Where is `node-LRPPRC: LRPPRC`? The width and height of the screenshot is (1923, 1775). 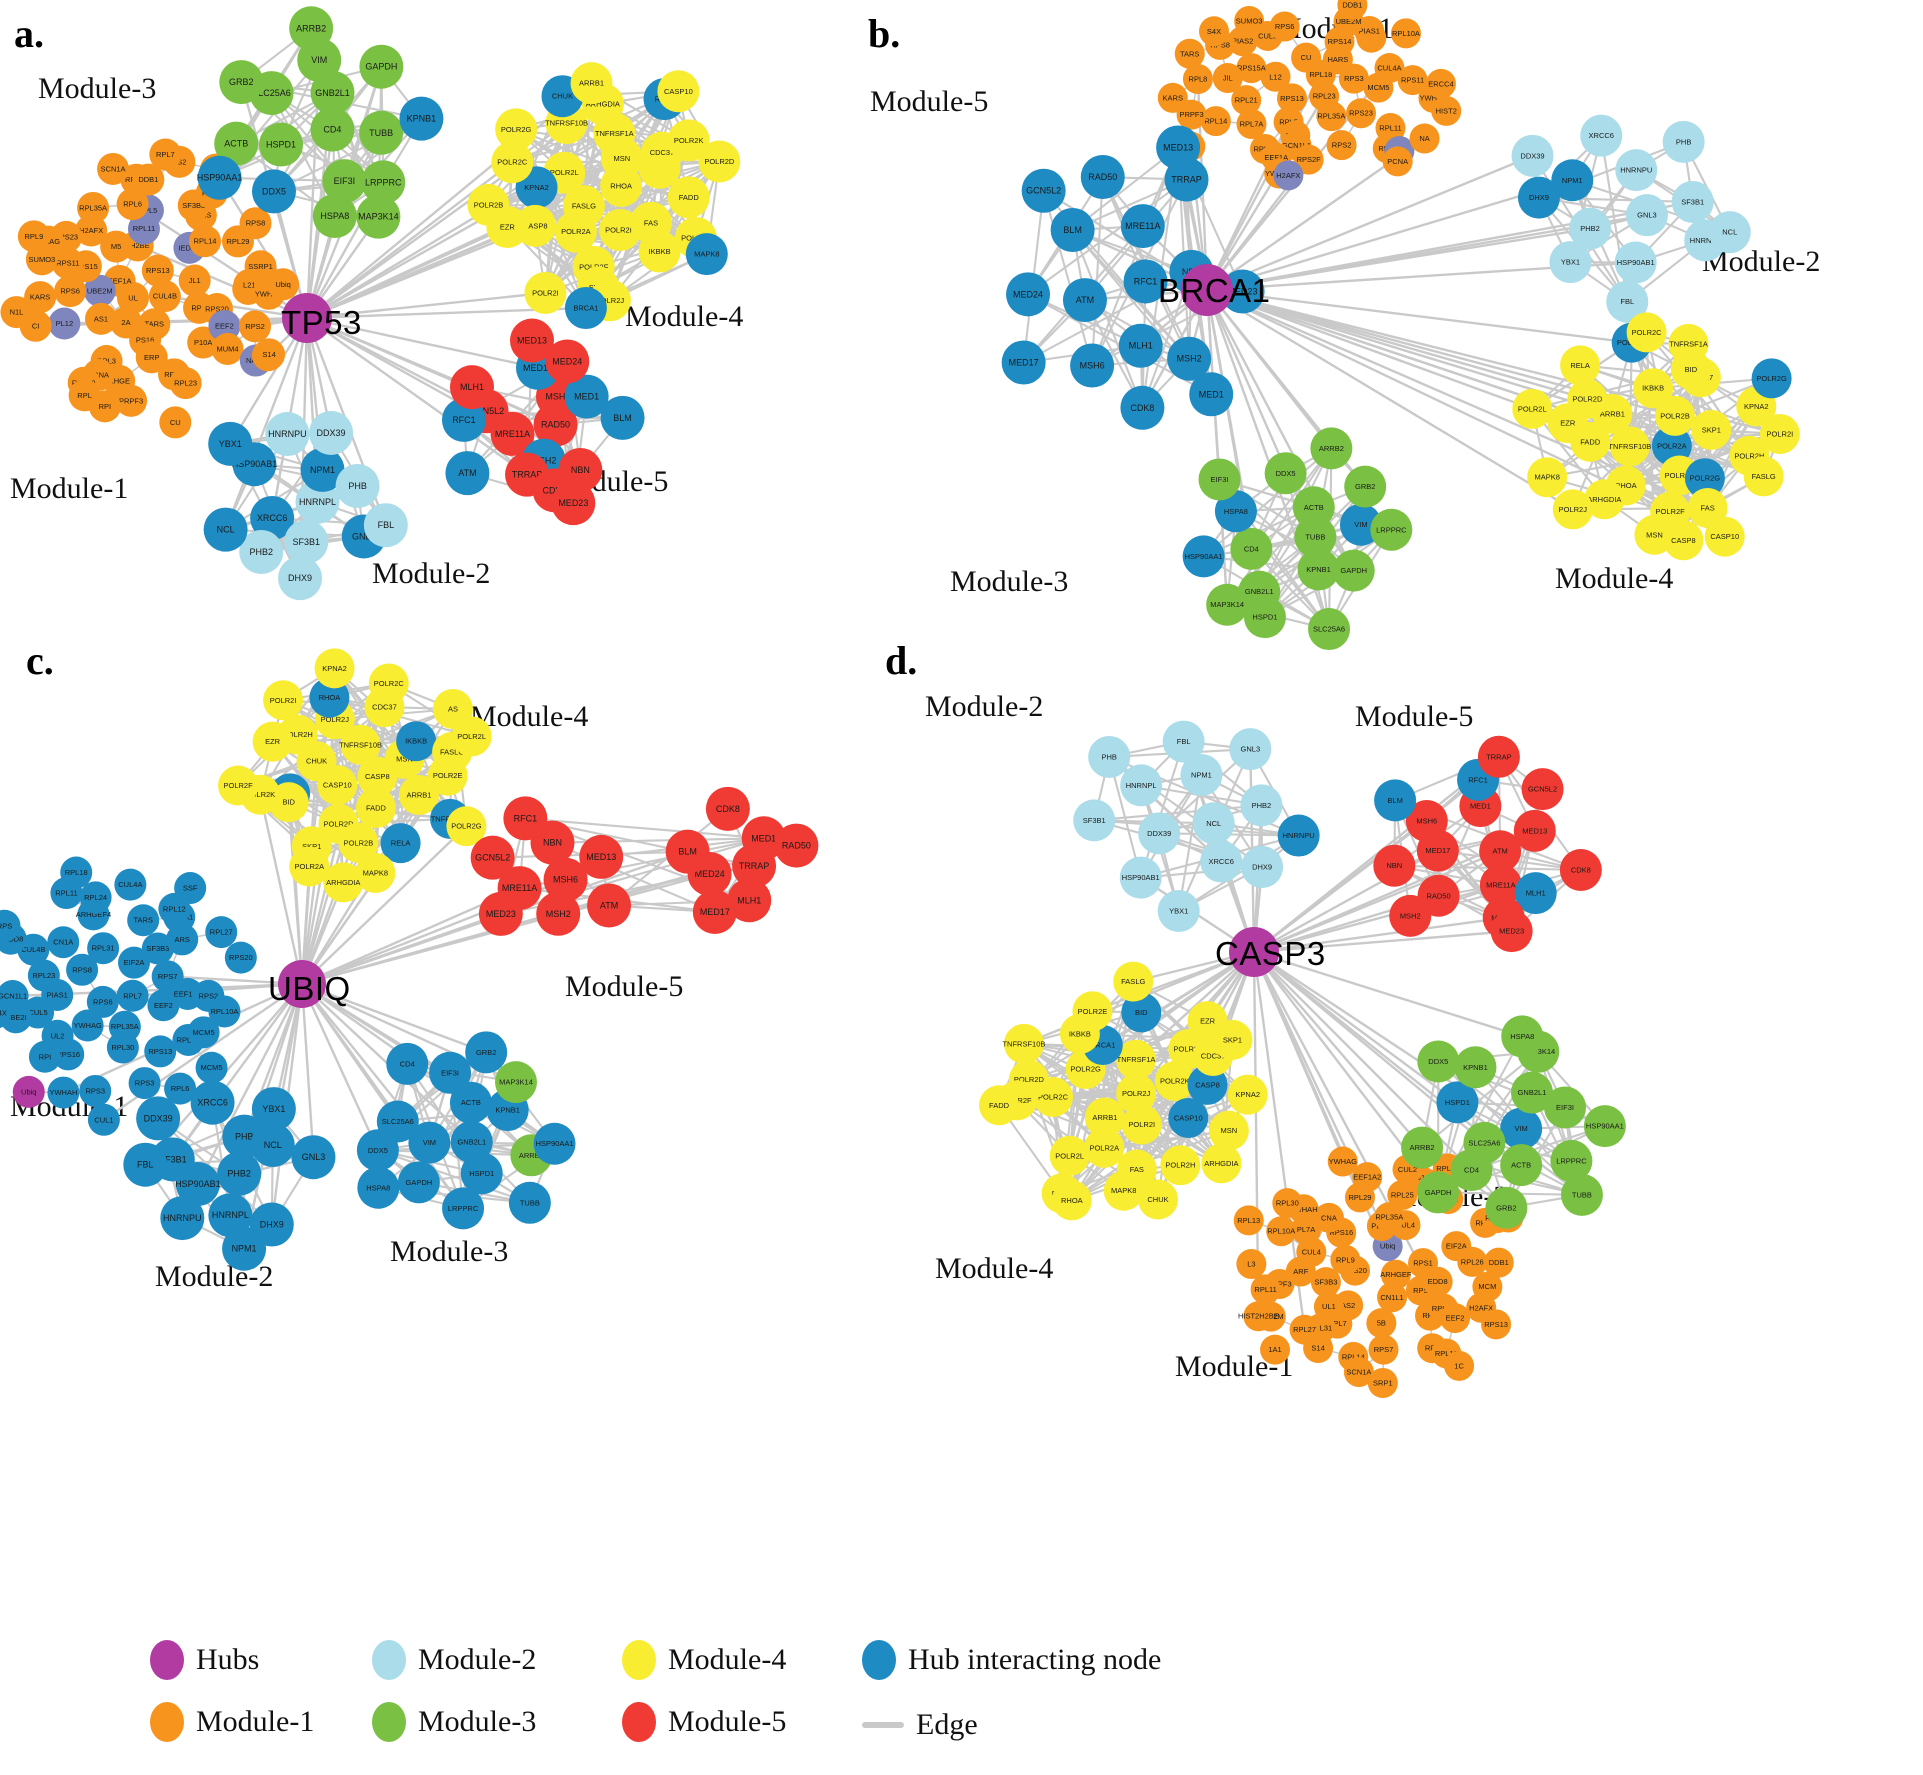
node-LRPPRC: LRPPRC is located at coordinates (1391, 529).